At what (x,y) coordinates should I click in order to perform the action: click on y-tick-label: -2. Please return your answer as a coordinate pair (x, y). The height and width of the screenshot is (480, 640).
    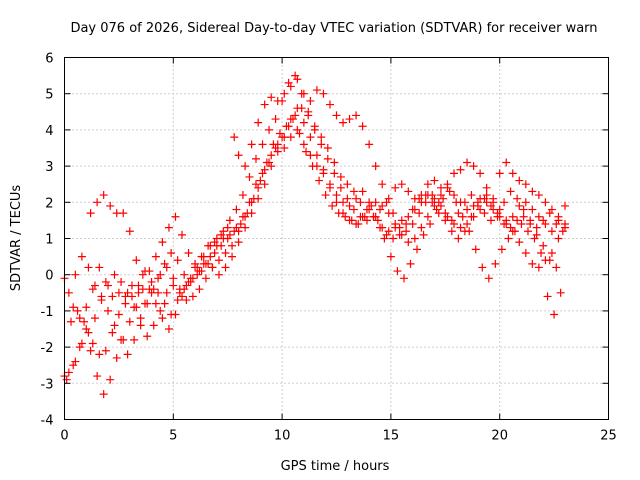
    Looking at the image, I should click on (47, 348).